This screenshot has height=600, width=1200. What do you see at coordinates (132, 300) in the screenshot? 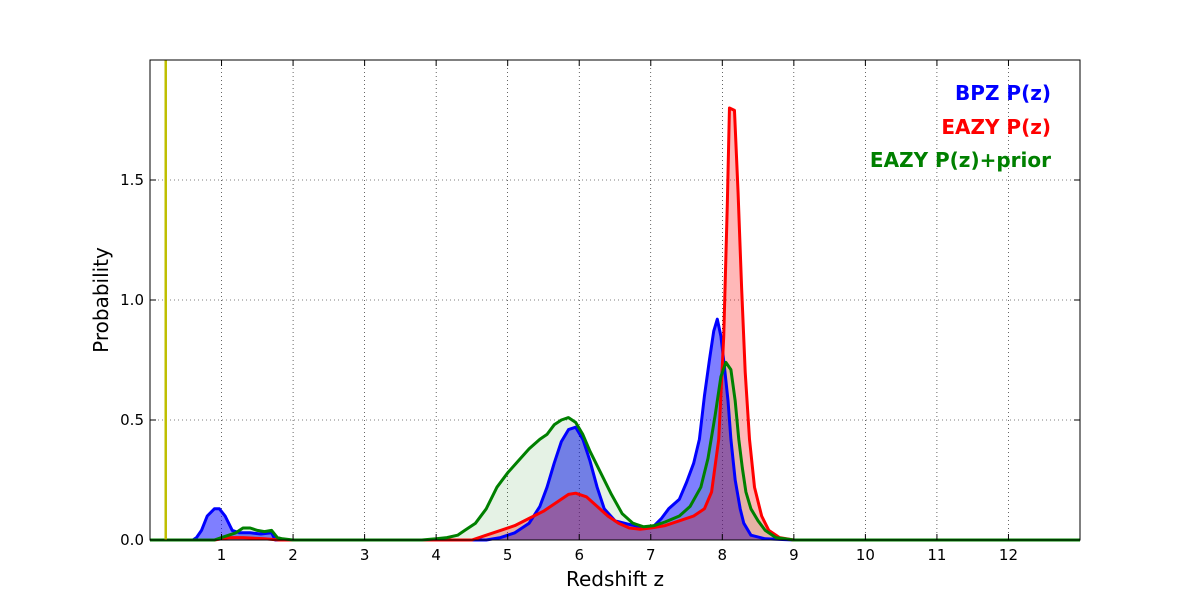
I see `y-tick-label: 1.0` at bounding box center [132, 300].